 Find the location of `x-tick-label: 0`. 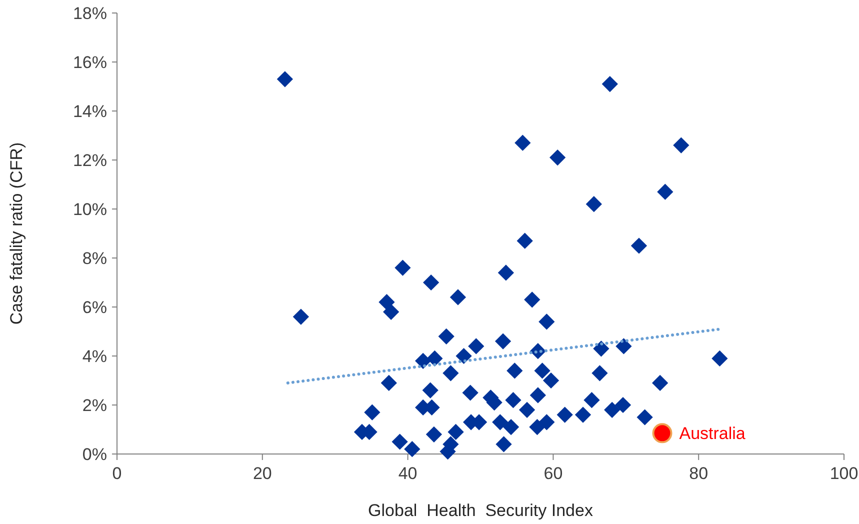

x-tick-label: 0 is located at coordinates (117, 473).